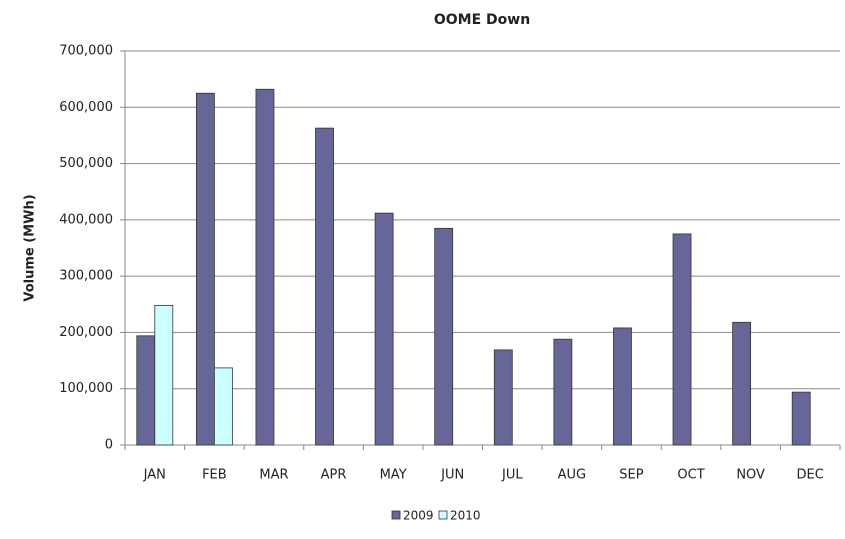 This screenshot has height=539, width=845. What do you see at coordinates (572, 475) in the screenshot?
I see `x-tick-label: AUG` at bounding box center [572, 475].